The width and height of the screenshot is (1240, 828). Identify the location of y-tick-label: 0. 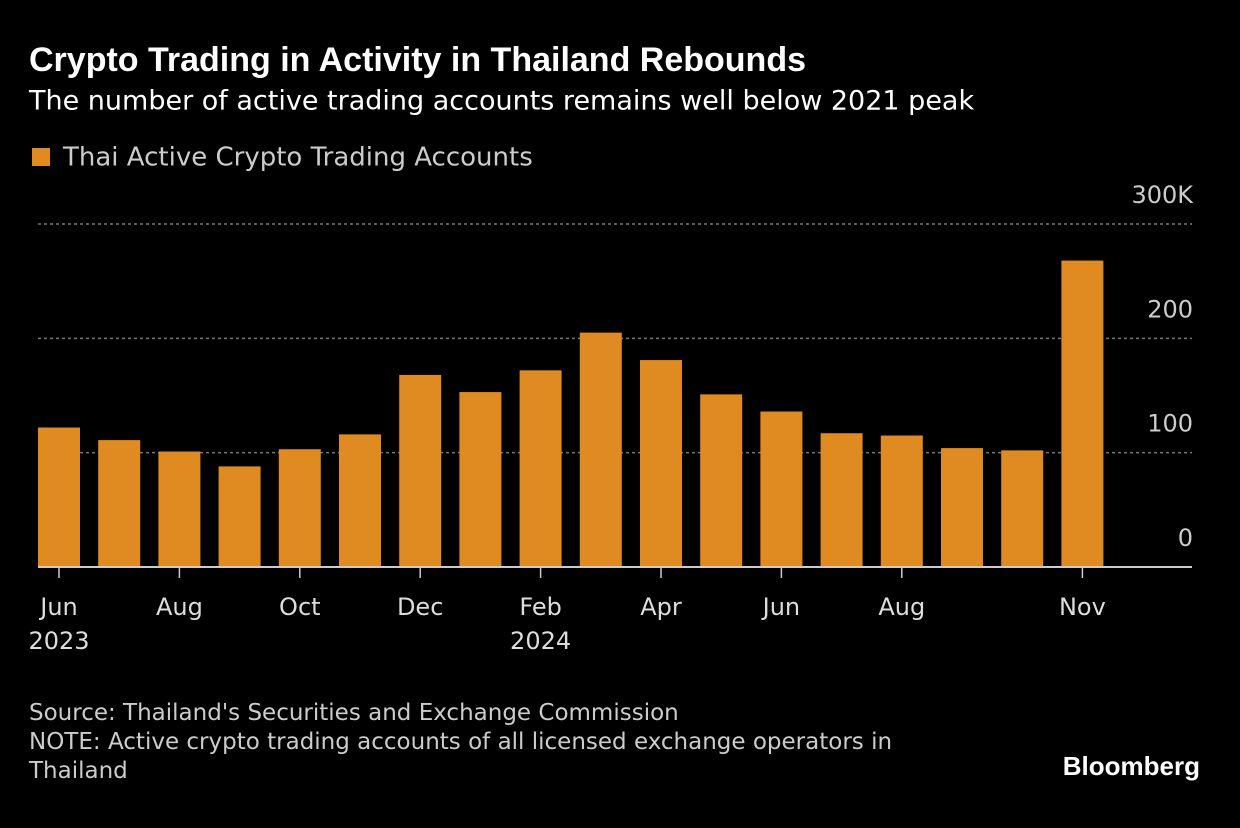
(1185, 538).